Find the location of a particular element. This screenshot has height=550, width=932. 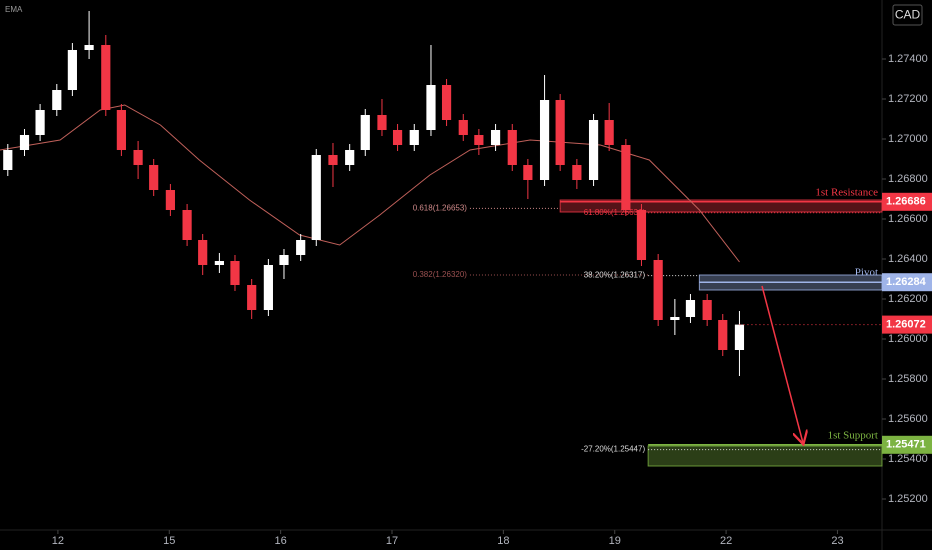

price-badge-label: 1.26686 is located at coordinates (906, 202).